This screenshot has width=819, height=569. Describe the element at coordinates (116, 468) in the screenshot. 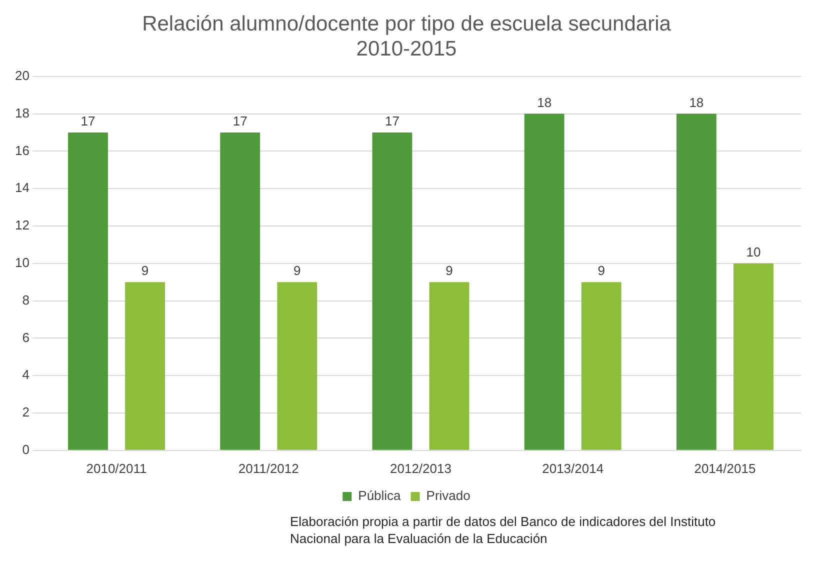

I see `x-tick-label: 2010/2011` at that location.